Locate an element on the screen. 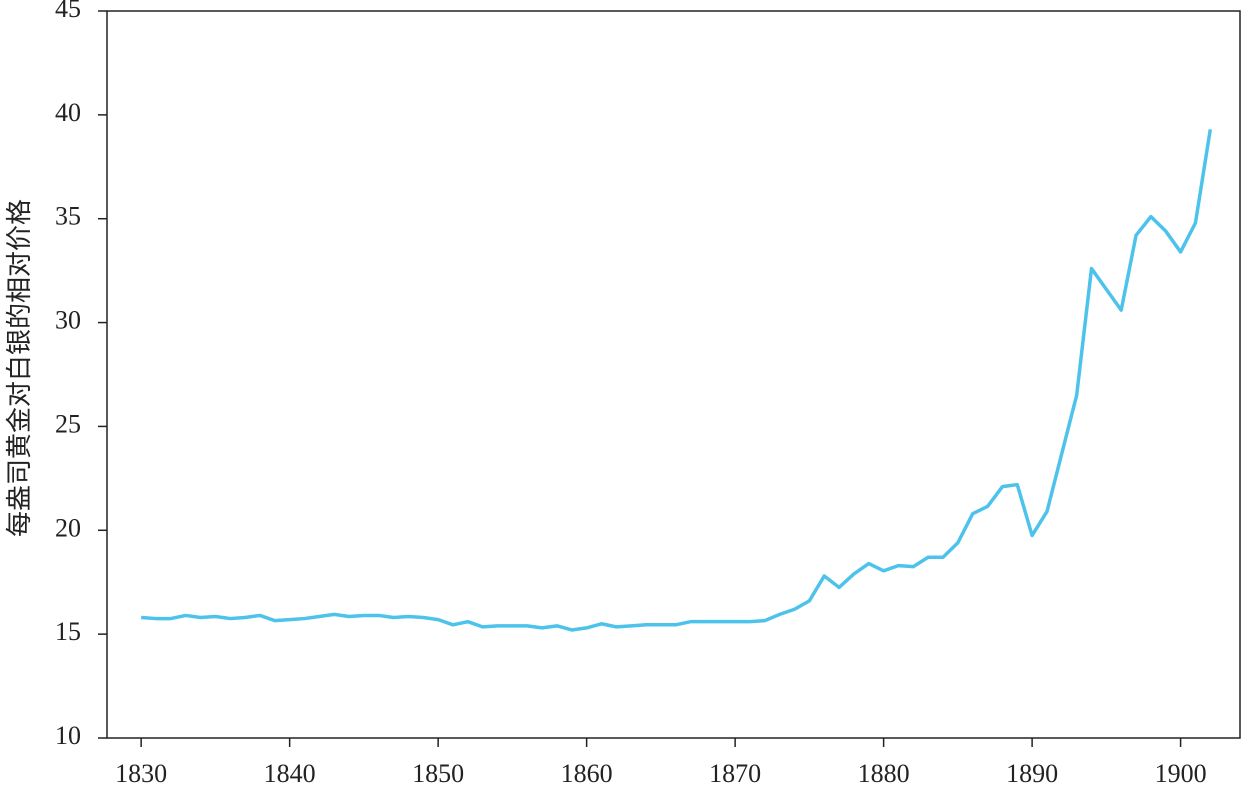 The height and width of the screenshot is (788, 1241). y-tick-label: 15 is located at coordinates (68, 631).